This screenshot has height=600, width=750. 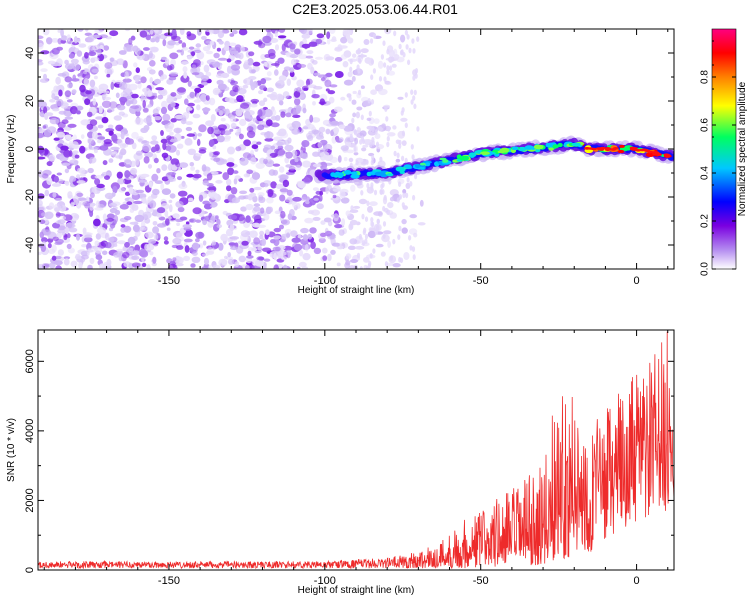 What do you see at coordinates (325, 581) in the screenshot?
I see `bottom-x-tick-label: -100` at bounding box center [325, 581].